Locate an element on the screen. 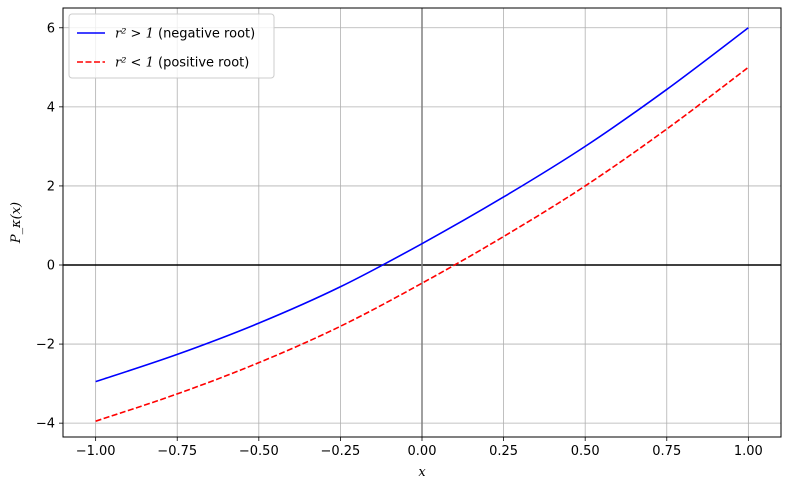 The height and width of the screenshot is (490, 790). x-tick-label: −1.00 is located at coordinates (96, 451).